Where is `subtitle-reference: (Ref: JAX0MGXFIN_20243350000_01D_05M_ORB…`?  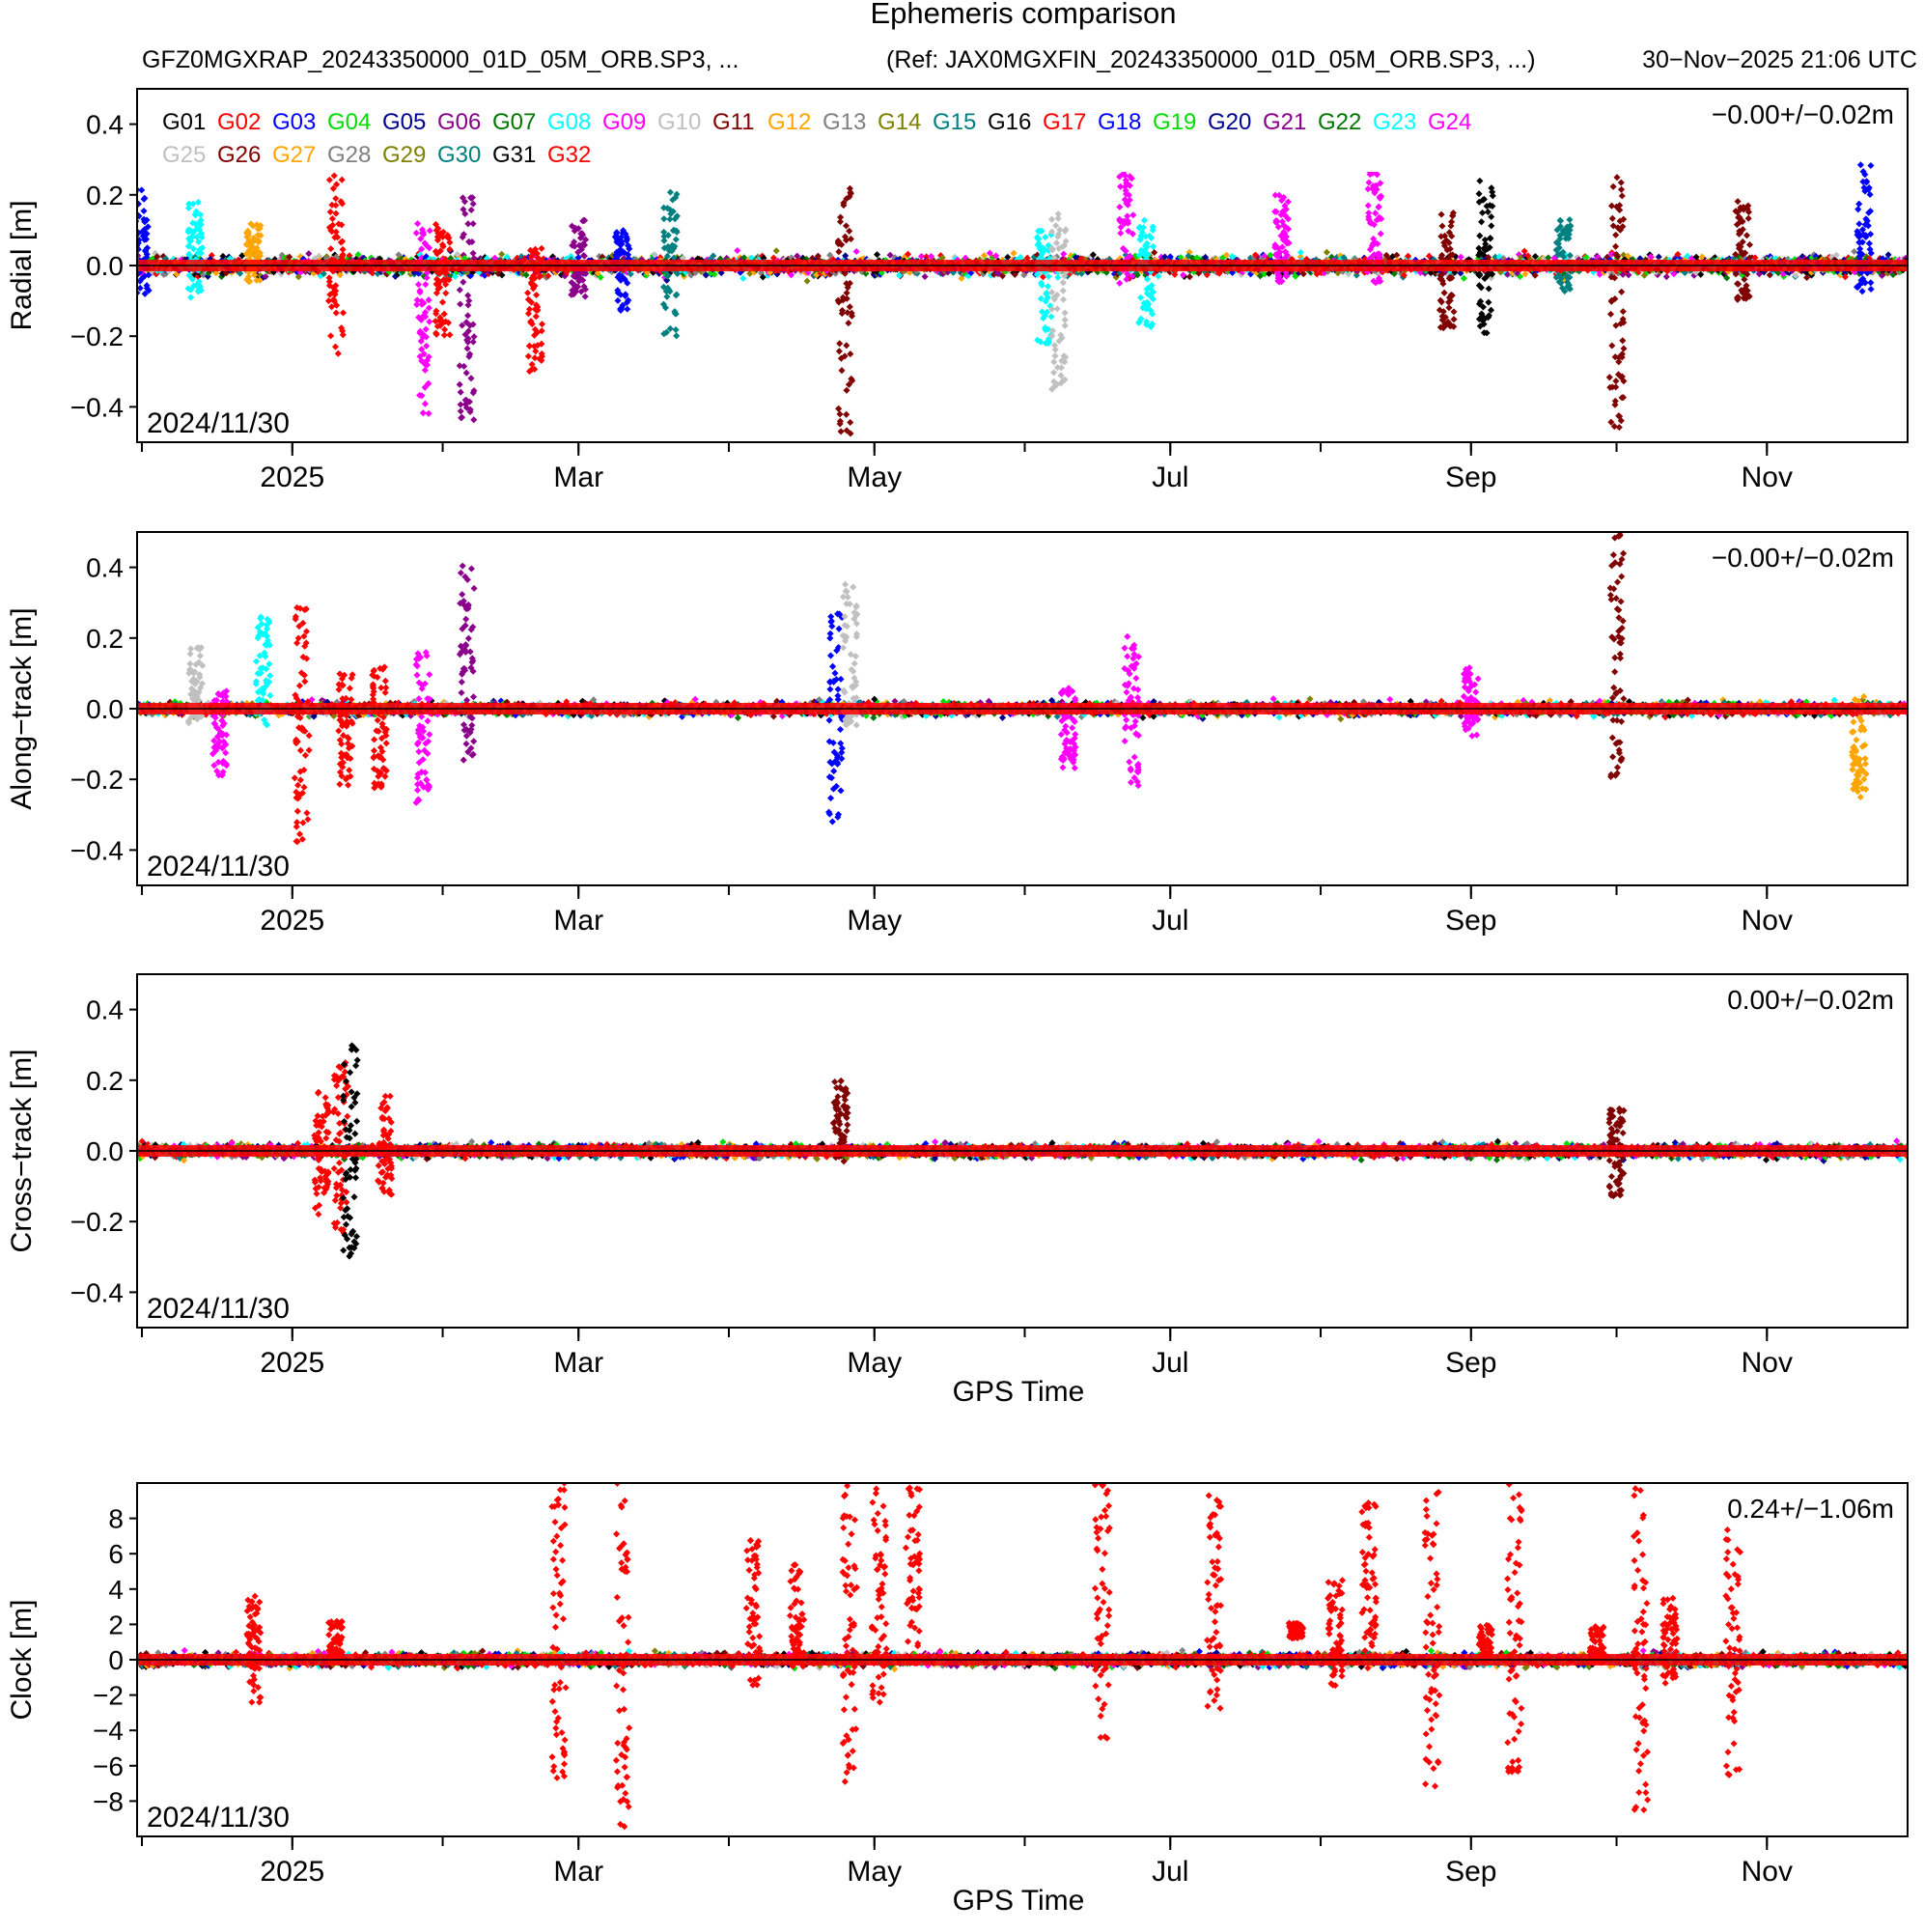
subtitle-reference: (Ref: JAX0MGXFIN_20243350000_01D_05M_ORB… is located at coordinates (1211, 60).